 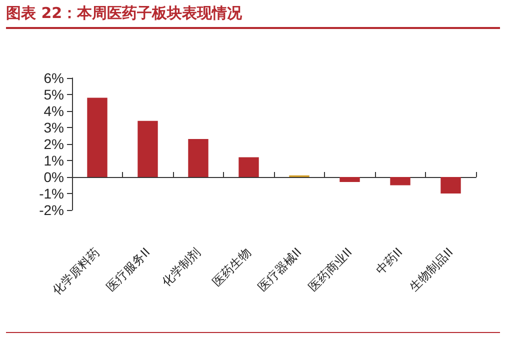 What do you see at coordinates (431, 269) in the screenshot?
I see `x-tick-label: 生物制品II` at bounding box center [431, 269].